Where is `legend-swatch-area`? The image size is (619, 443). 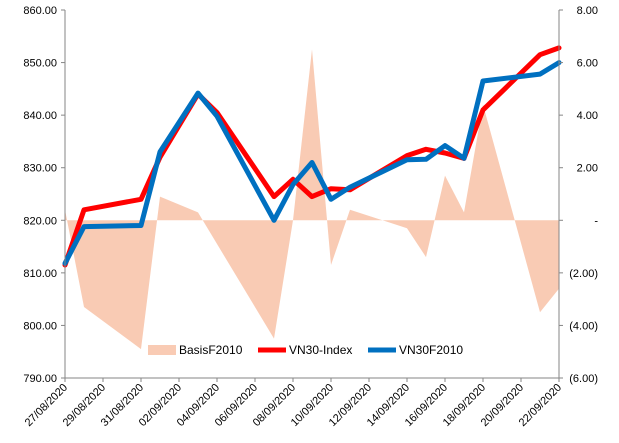
legend-swatch-area is located at coordinates (162, 350).